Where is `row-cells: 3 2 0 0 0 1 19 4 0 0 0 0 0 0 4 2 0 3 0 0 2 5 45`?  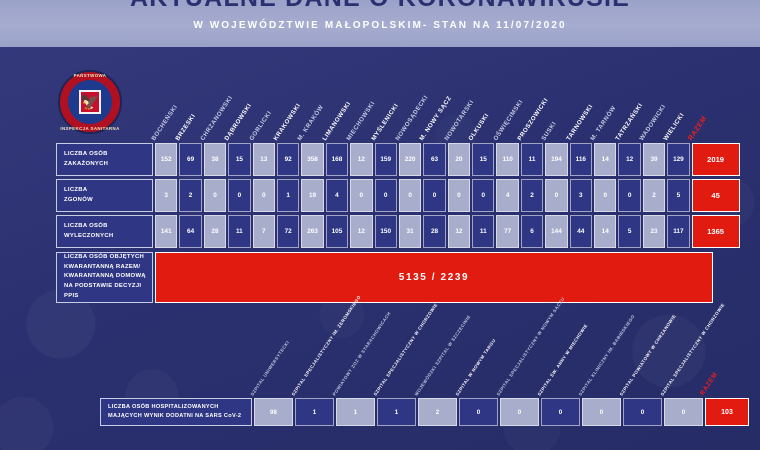
row-cells: 3 2 0 0 0 1 19 4 0 0 0 0 0 0 4 2 0 3 0 0 2 5 45 is located at coordinates (447, 195).